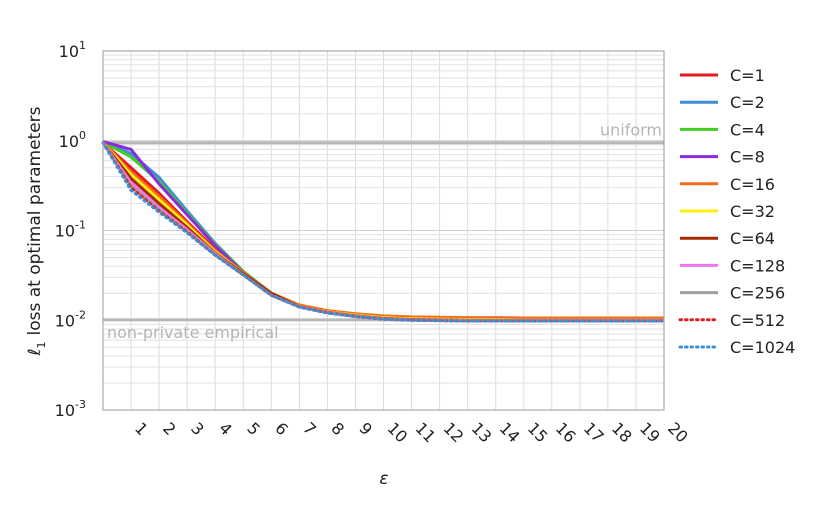 Image resolution: width=831 pixels, height=514 pixels. Describe the element at coordinates (747, 102) in the screenshot. I see `legend-label: C=2` at that location.